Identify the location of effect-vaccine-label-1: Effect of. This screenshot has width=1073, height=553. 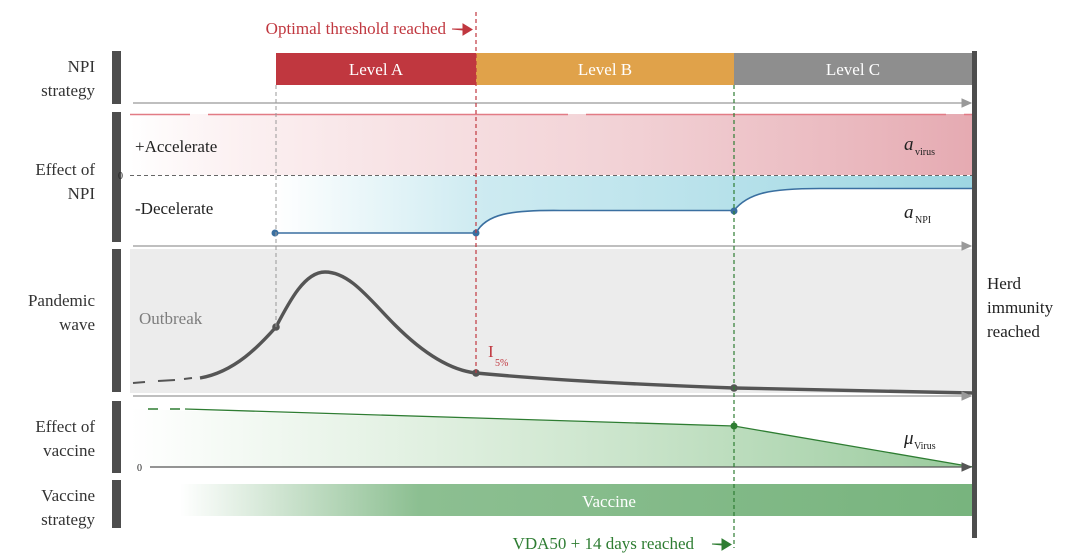
(65, 426).